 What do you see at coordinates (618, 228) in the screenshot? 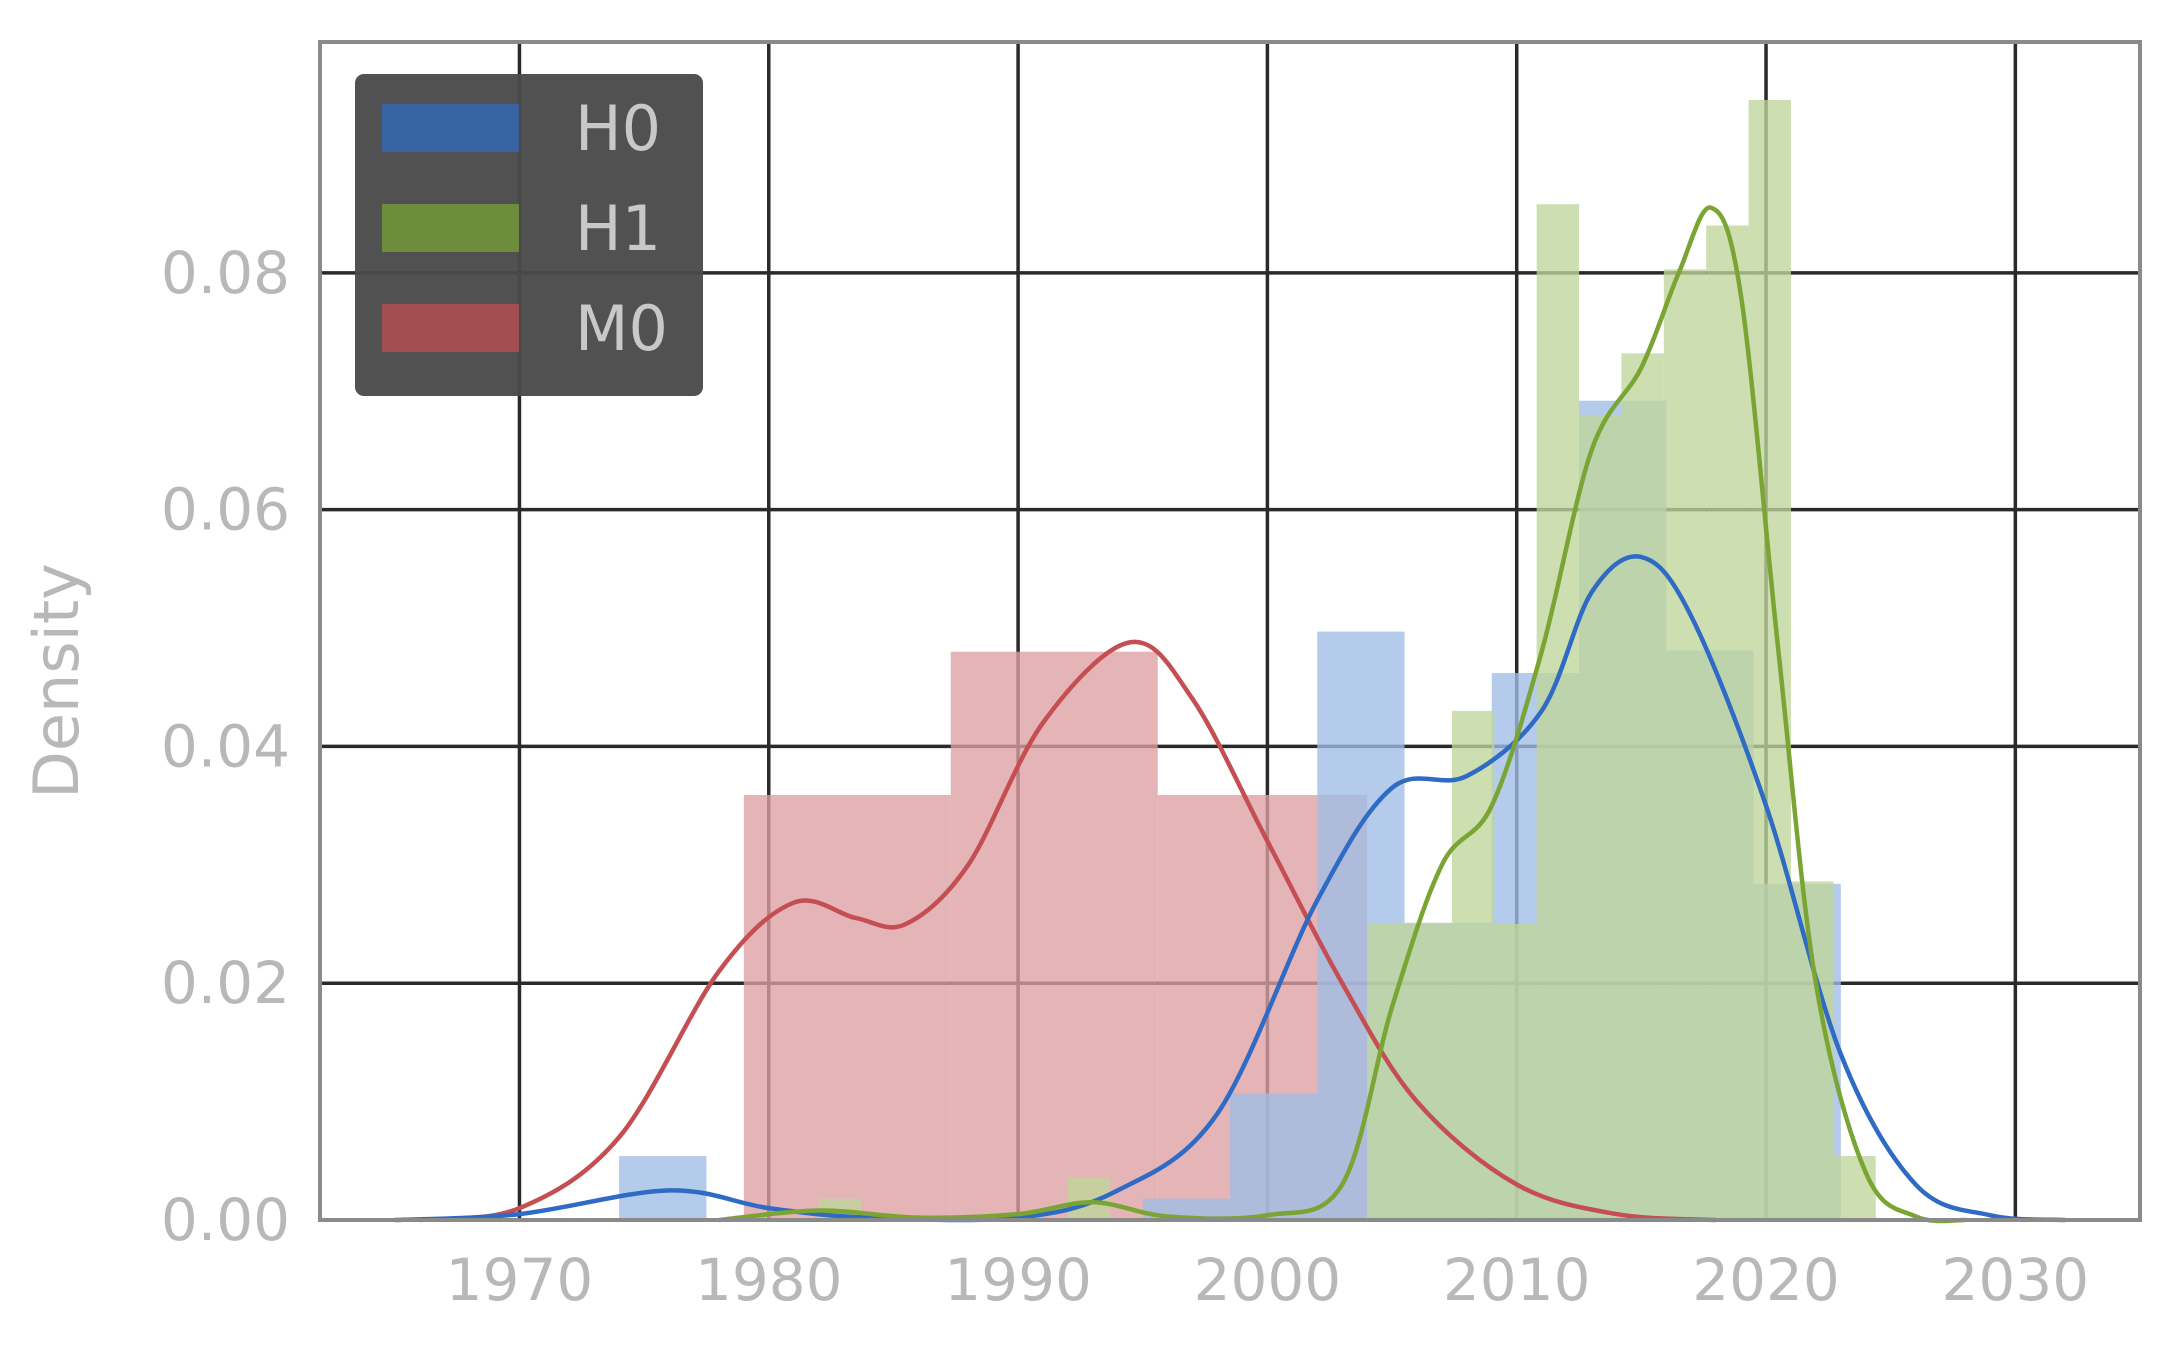
I see `legend-label-h1: H1` at bounding box center [618, 228].